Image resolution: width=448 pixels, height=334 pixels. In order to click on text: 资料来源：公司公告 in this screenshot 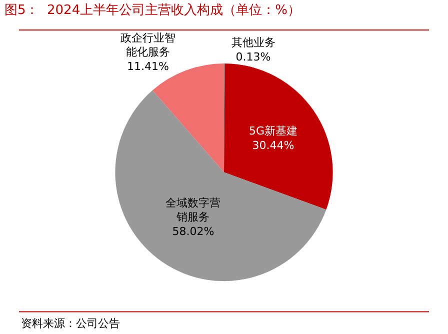, I will do `click(70, 323)`.